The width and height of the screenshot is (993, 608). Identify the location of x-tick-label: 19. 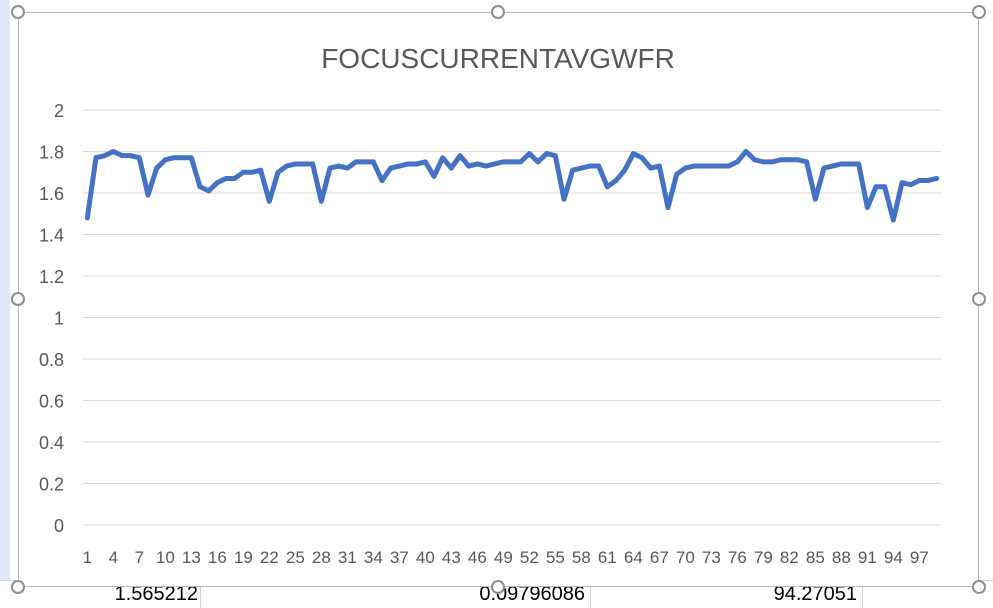
(243, 557).